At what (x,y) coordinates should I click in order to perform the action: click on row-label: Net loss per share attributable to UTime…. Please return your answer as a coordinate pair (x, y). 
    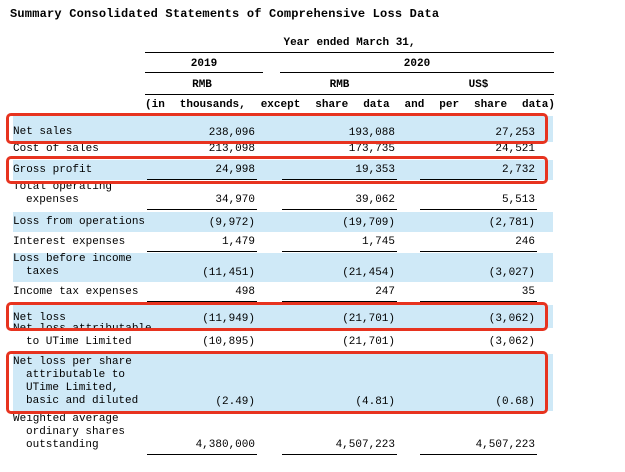
    Looking at the image, I should click on (76, 381).